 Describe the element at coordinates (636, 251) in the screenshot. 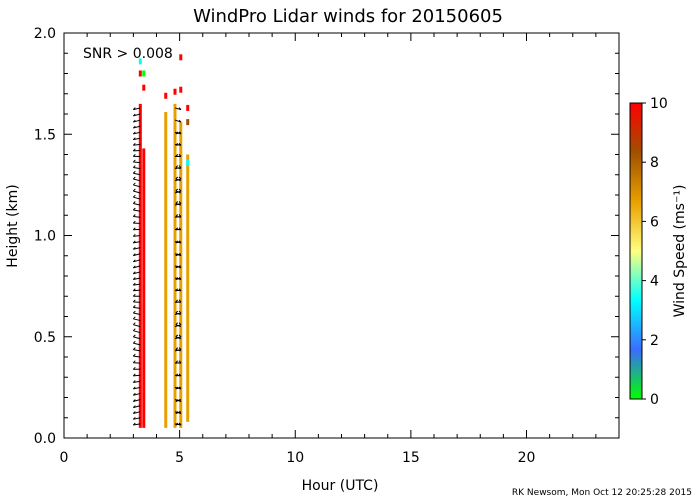

I see `colorbar` at that location.